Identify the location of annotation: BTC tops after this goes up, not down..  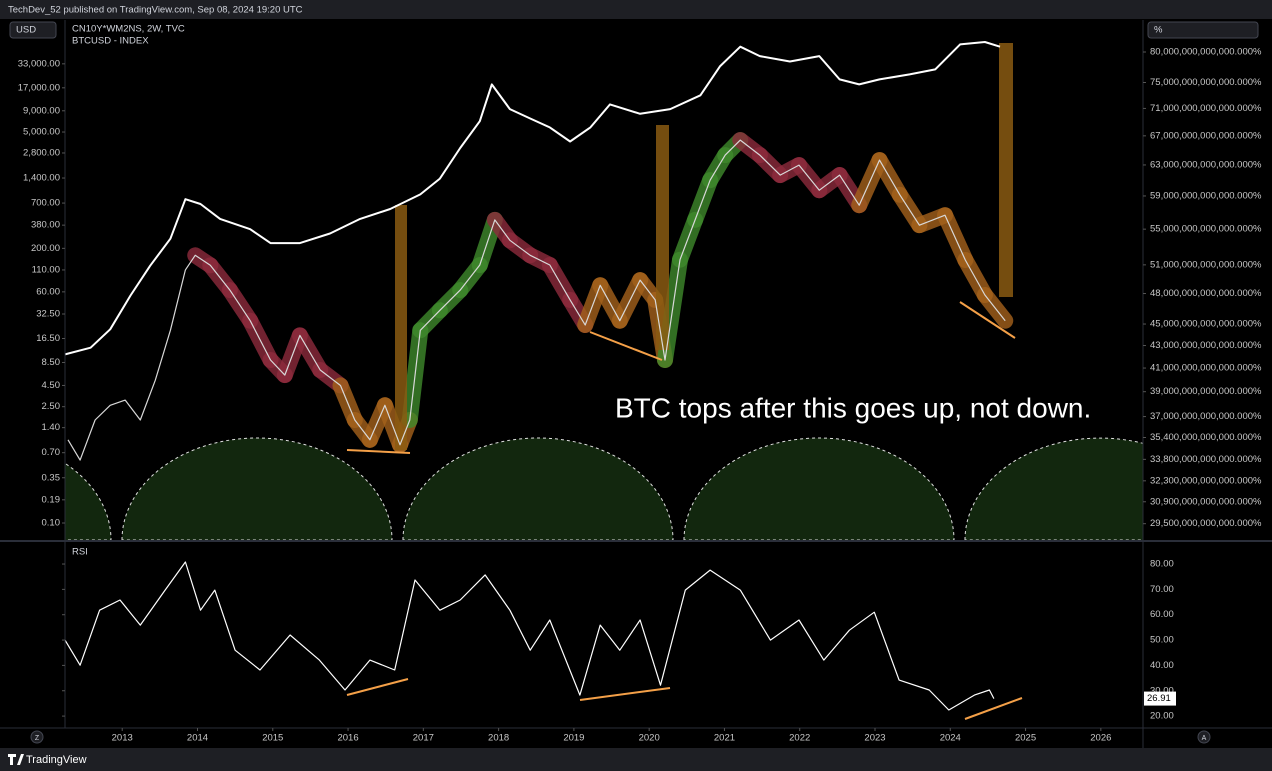
(853, 407).